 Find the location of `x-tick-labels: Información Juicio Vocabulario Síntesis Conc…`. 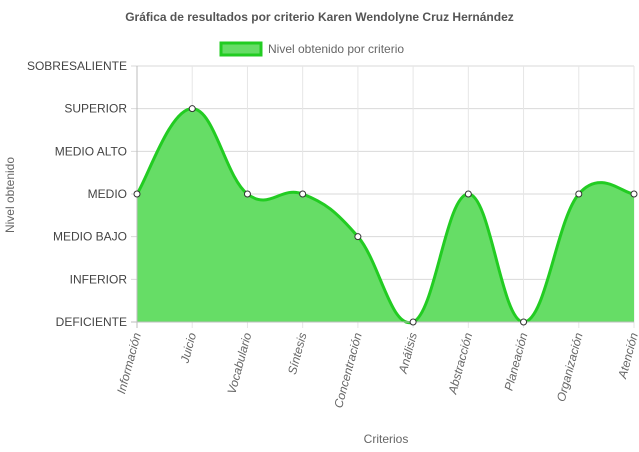

x-tick-labels: Información Juicio Vocabulario Síntesis Conc… is located at coordinates (376, 370).